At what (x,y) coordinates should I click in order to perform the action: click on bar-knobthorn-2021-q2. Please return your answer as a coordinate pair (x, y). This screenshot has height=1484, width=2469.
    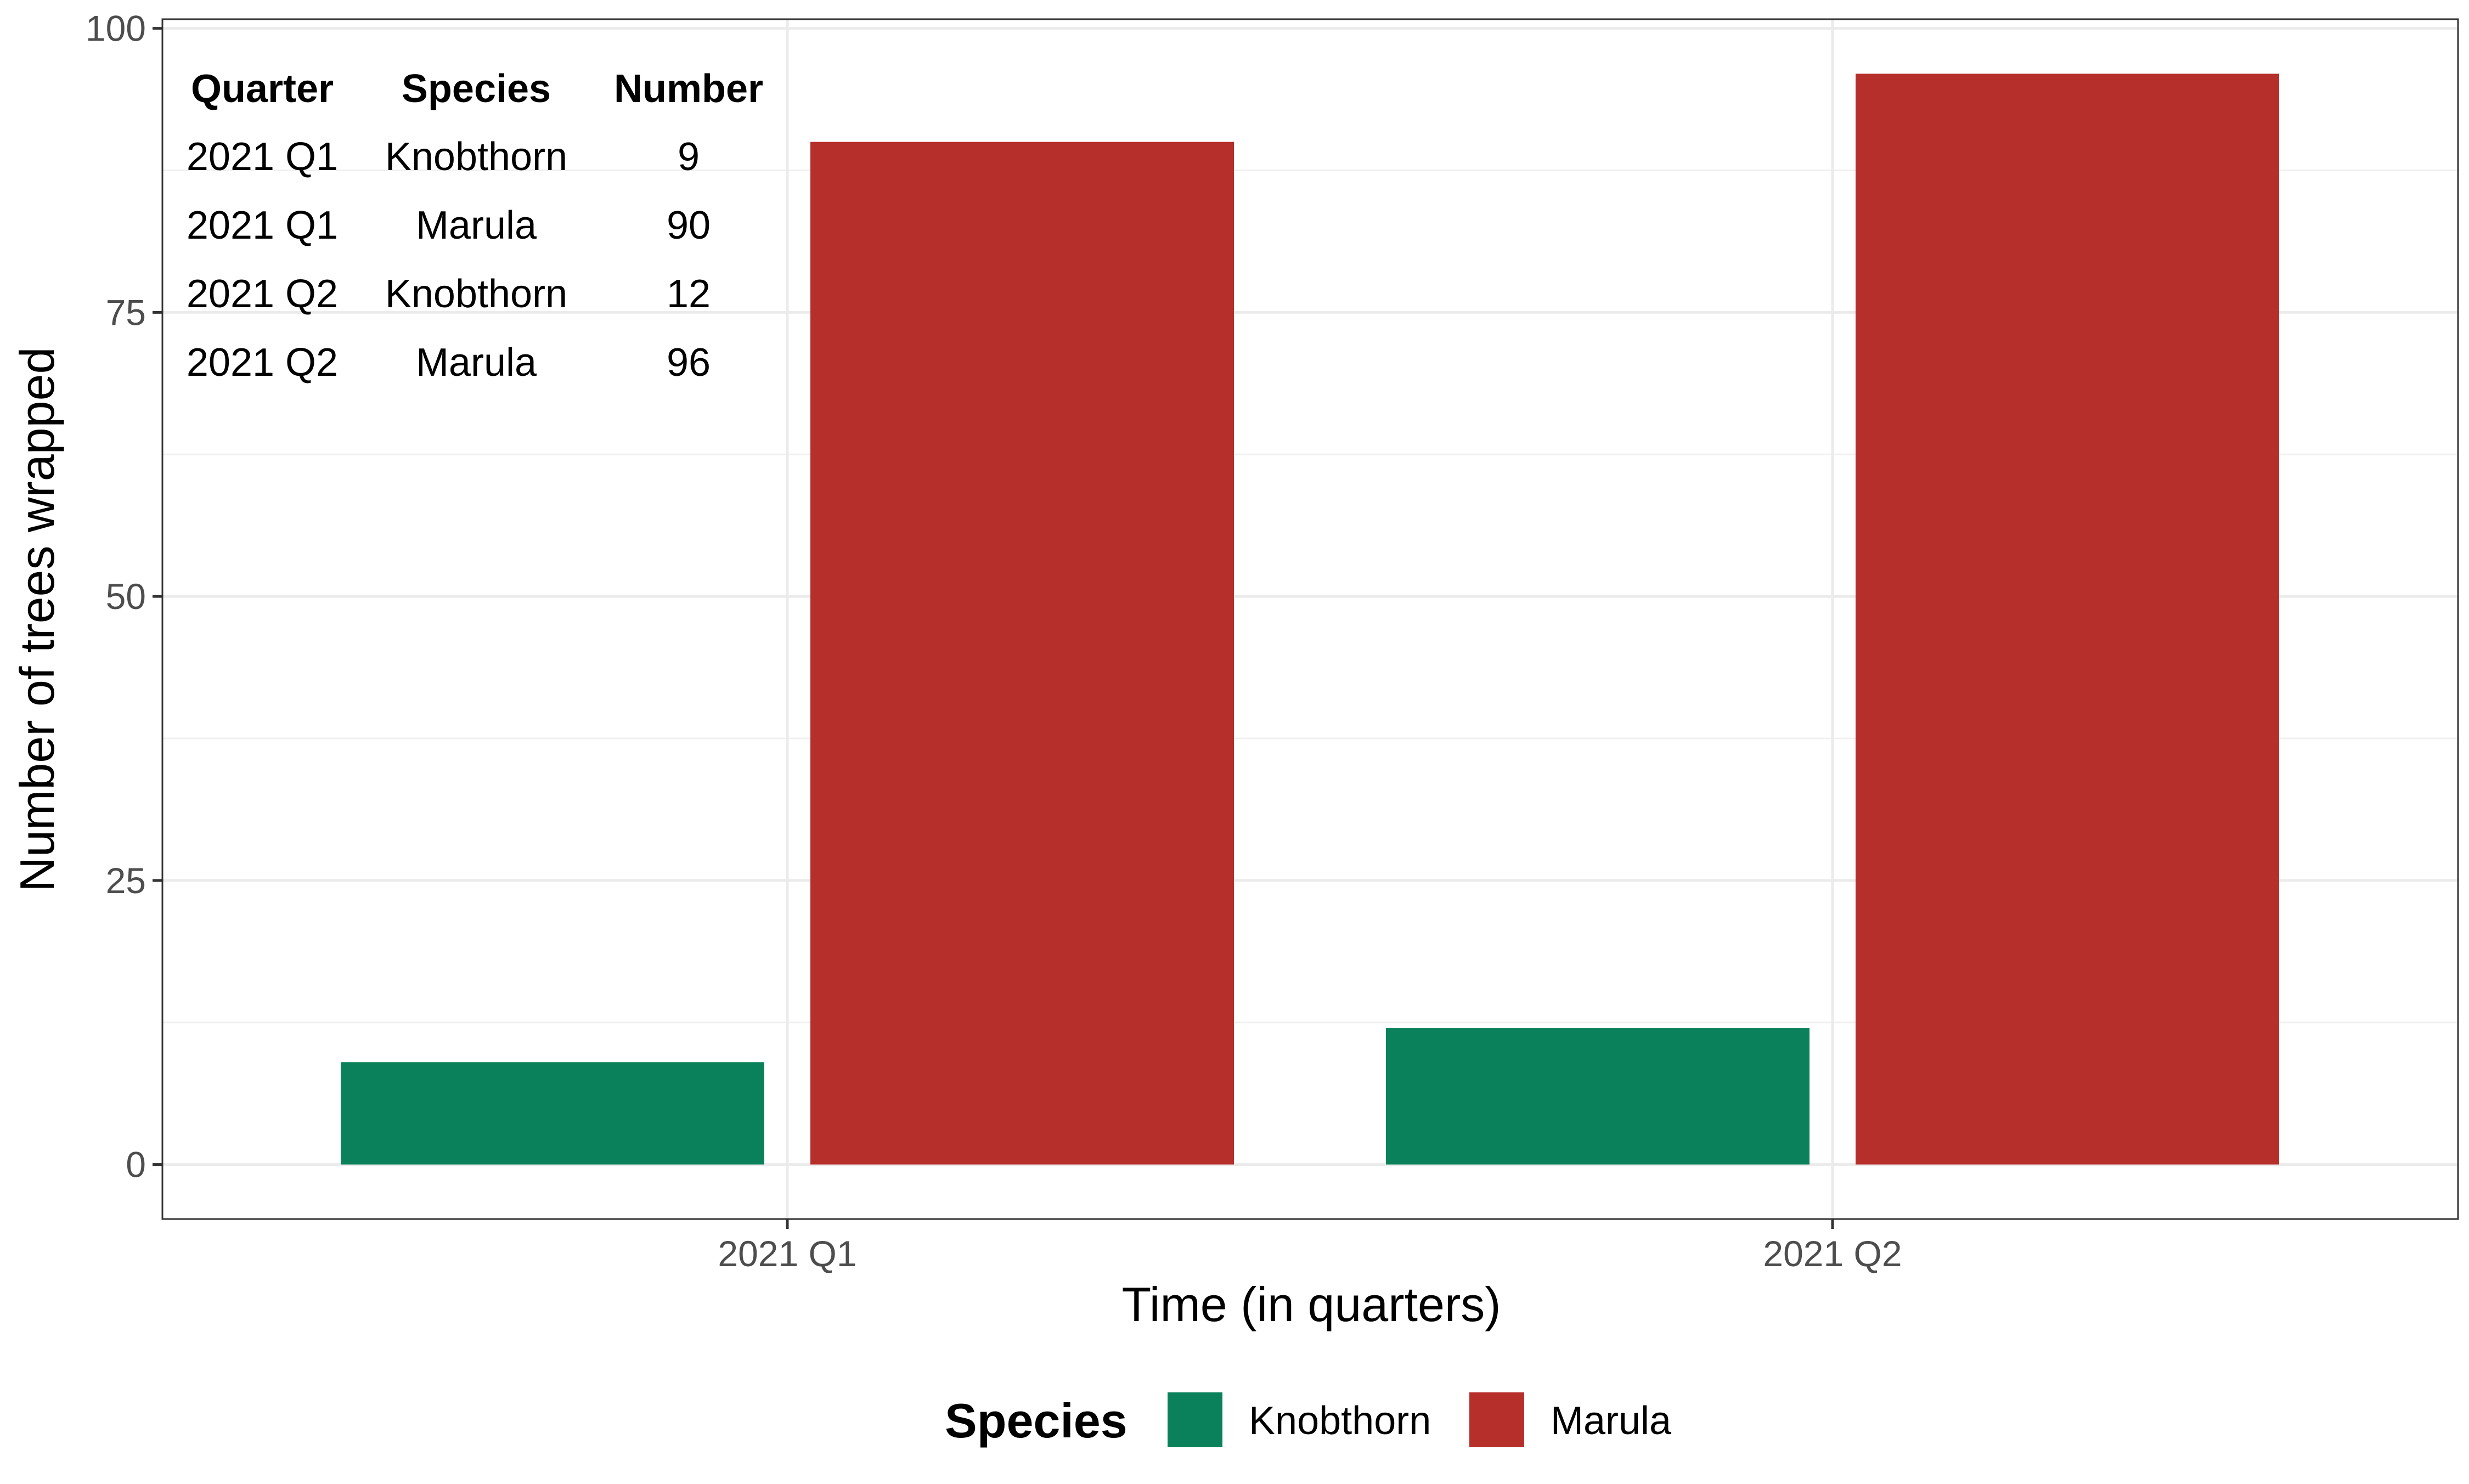
    Looking at the image, I should click on (1598, 1096).